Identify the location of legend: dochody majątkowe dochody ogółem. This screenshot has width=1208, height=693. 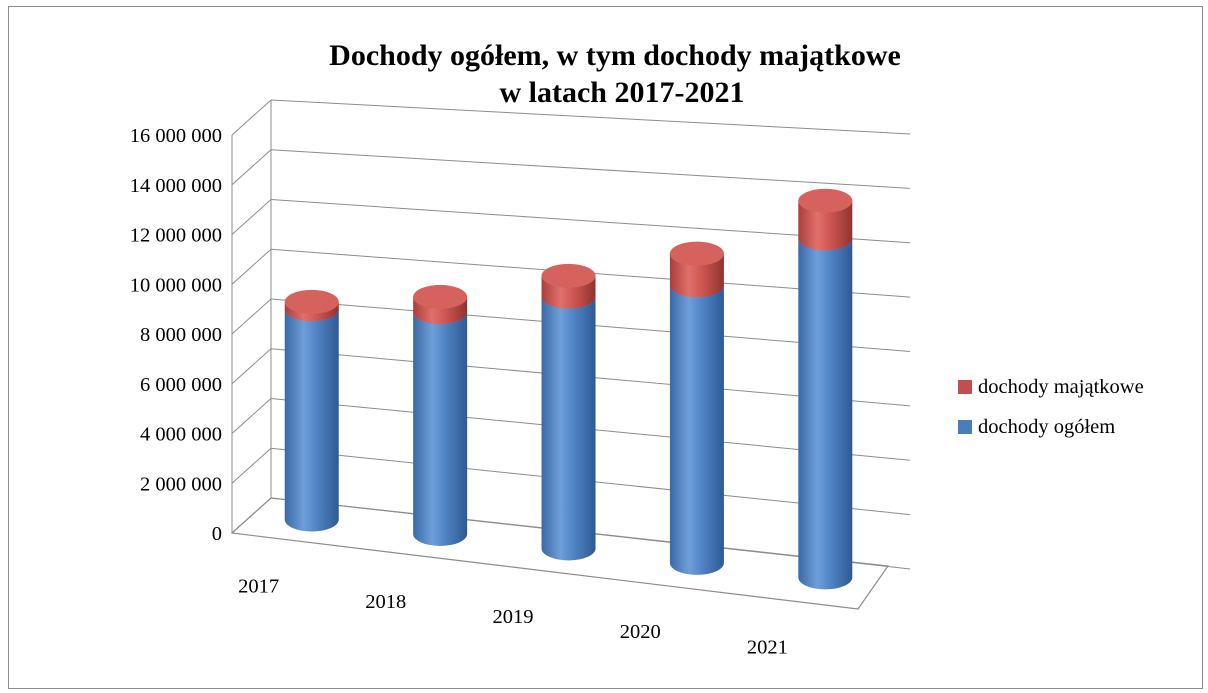
(1051, 407).